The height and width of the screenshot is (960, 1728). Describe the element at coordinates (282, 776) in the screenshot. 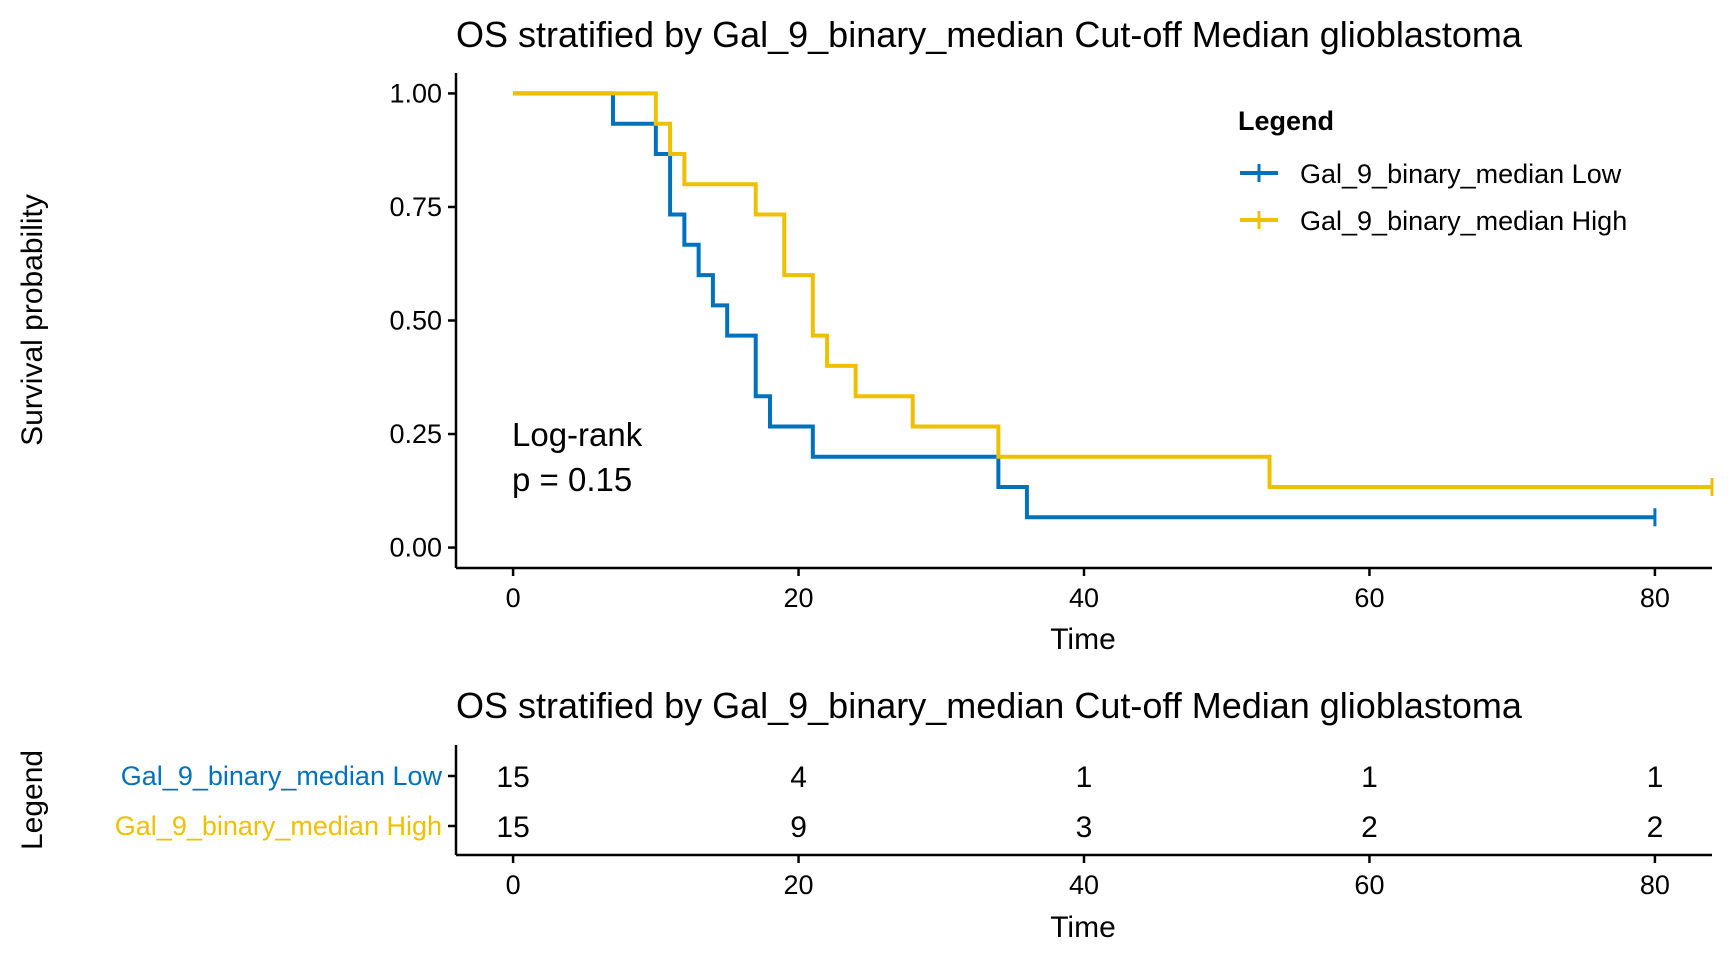

I see `risk-row-label: Gal_9_binary_median Low` at that location.